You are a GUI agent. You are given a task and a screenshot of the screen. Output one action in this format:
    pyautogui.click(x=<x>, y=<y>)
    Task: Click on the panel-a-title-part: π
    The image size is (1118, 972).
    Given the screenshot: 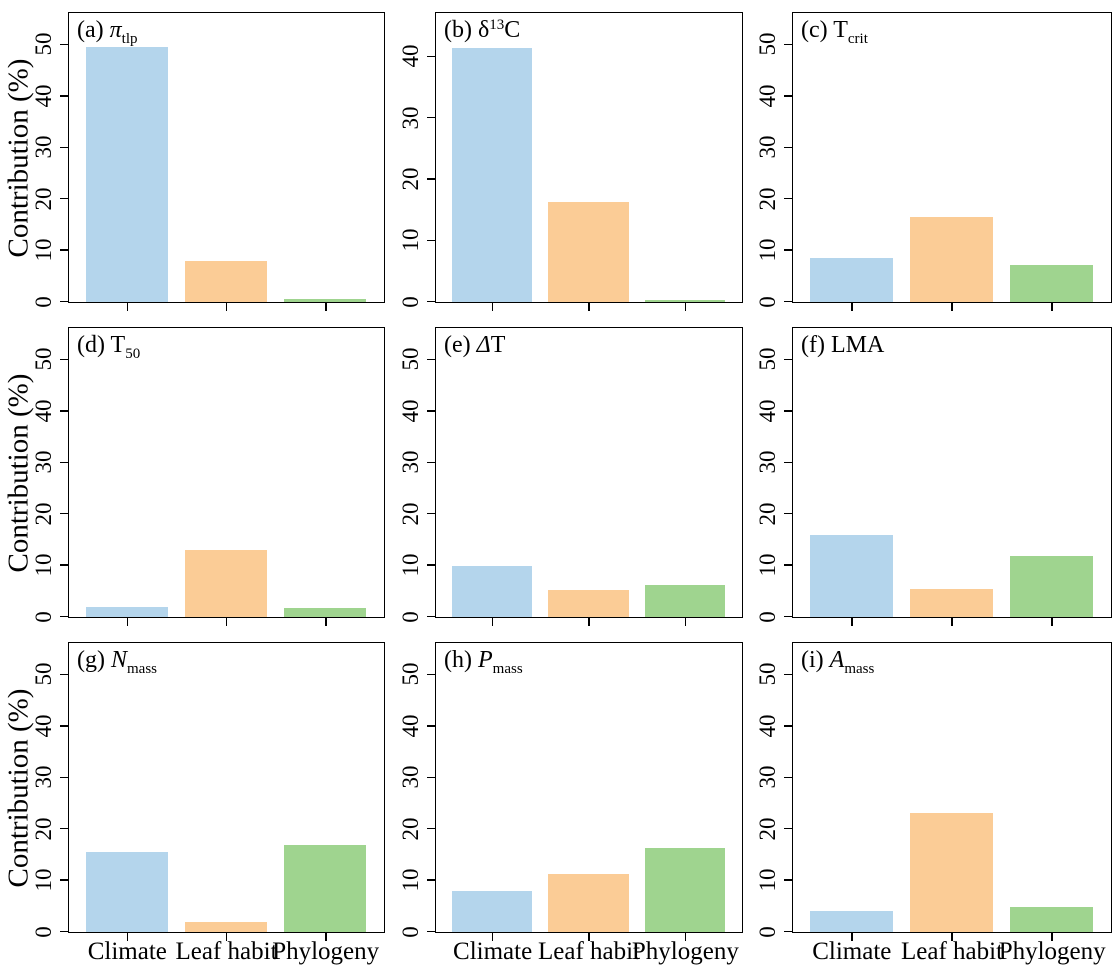 What is the action you would take?
    pyautogui.click(x=115, y=30)
    